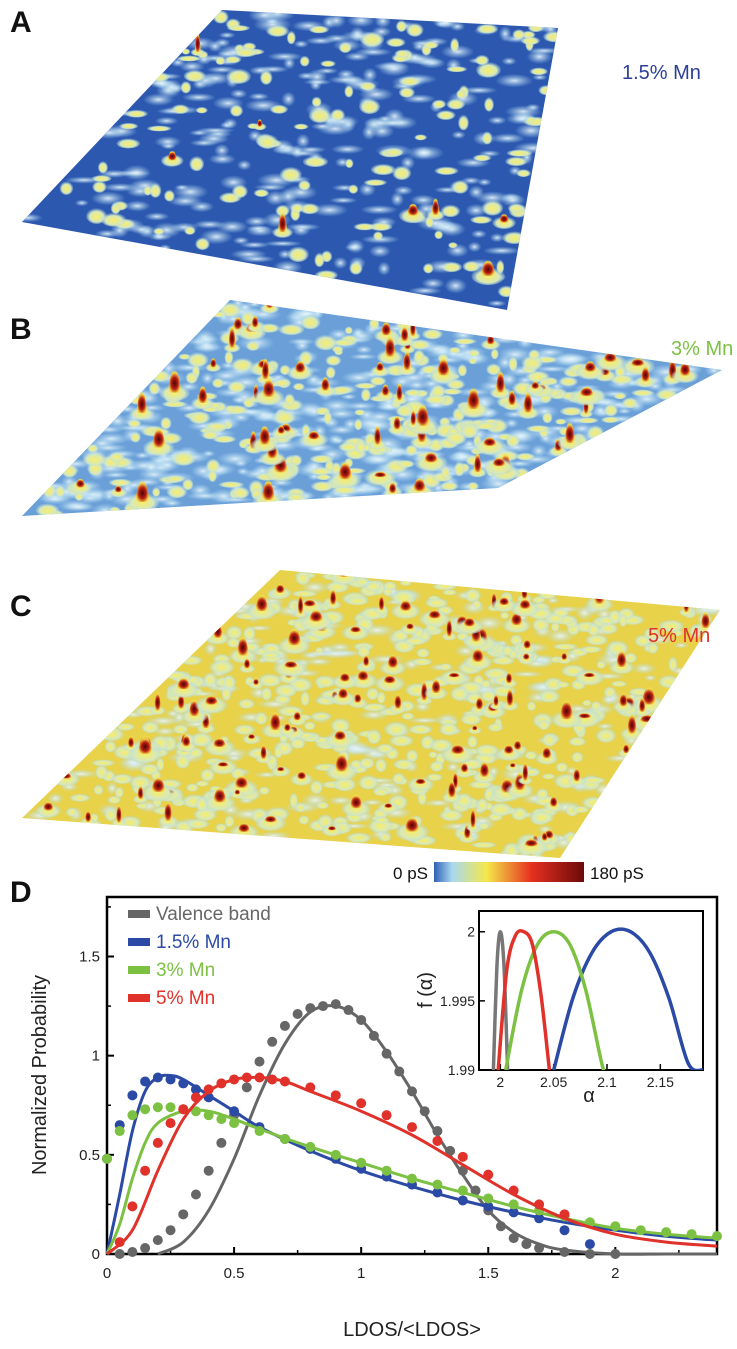 The image size is (737, 1349). Describe the element at coordinates (40, 1075) in the screenshot. I see `y-axis-label: Normalized Probability` at that location.